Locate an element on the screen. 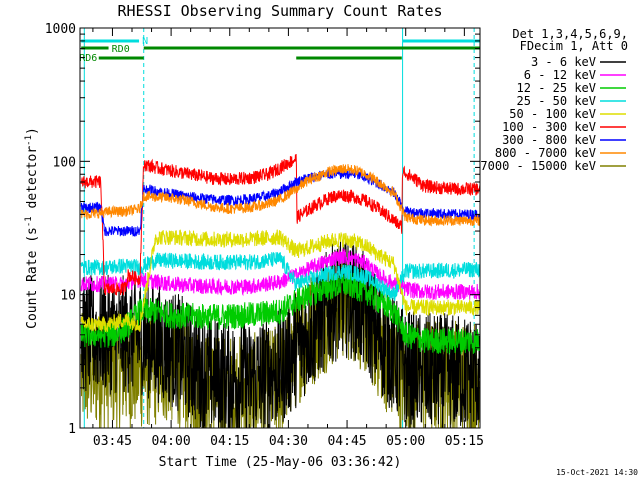 Image resolution: width=640 pixels, height=480 pixels. x-tick-label-2: 04:15 is located at coordinates (229, 441).